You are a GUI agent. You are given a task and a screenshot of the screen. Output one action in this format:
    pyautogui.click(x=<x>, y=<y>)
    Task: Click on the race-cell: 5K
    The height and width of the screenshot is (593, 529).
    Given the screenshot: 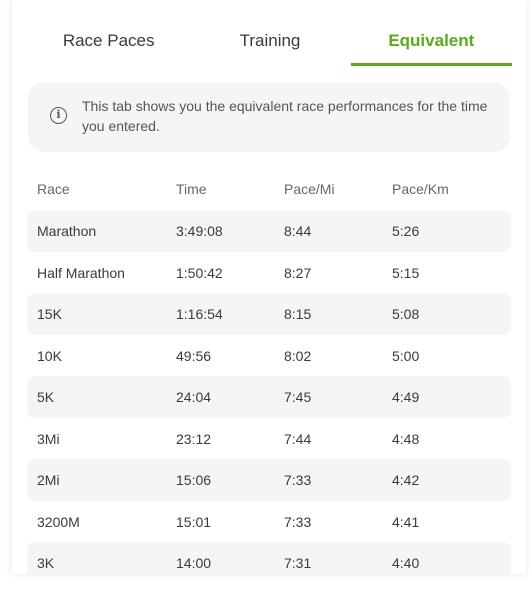 What is the action you would take?
    pyautogui.click(x=46, y=397)
    